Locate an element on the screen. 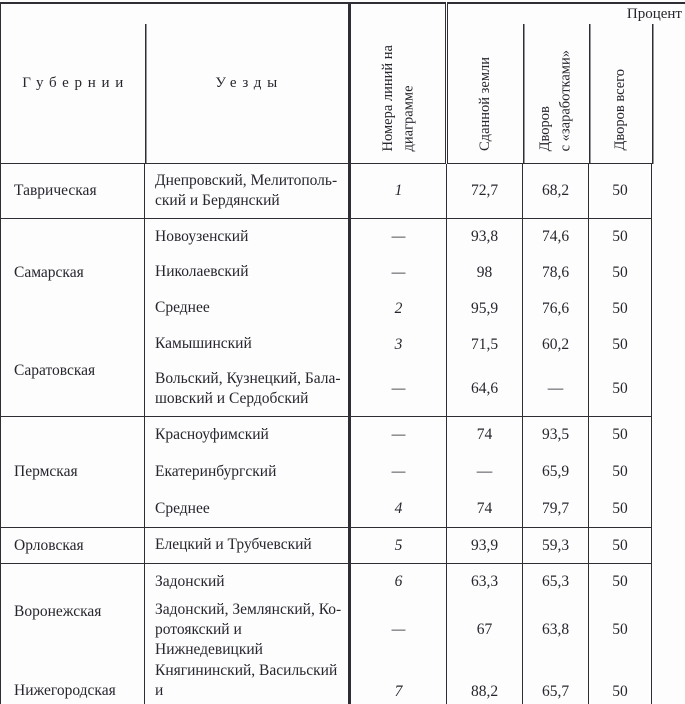  cell-uezd: Новоузенский is located at coordinates (247, 236).